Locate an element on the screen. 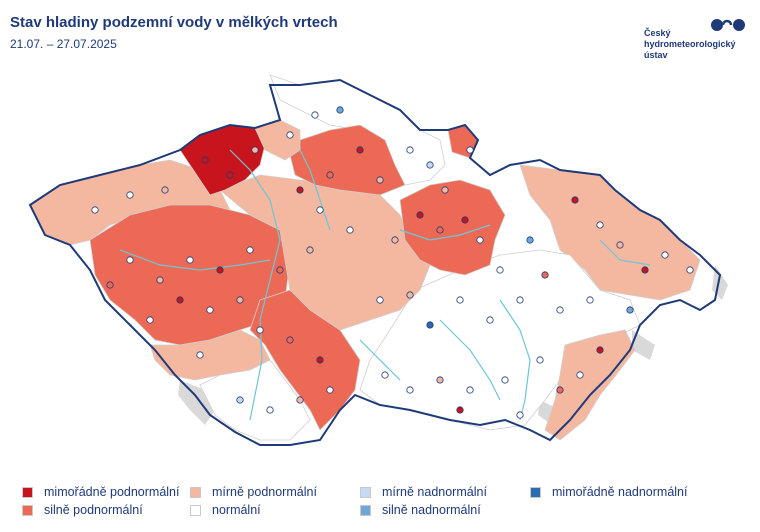  legend-item-mild-above: mírně nadnormální is located at coordinates (423, 492).